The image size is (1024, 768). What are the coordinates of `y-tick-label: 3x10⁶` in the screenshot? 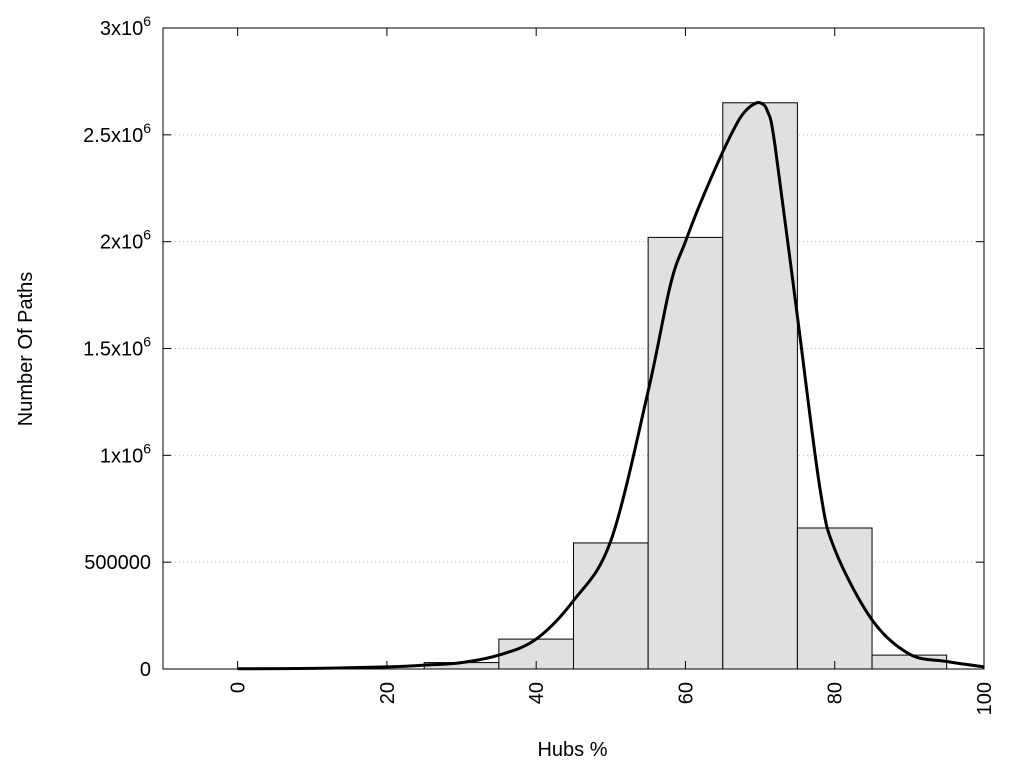 It's located at (125, 26).